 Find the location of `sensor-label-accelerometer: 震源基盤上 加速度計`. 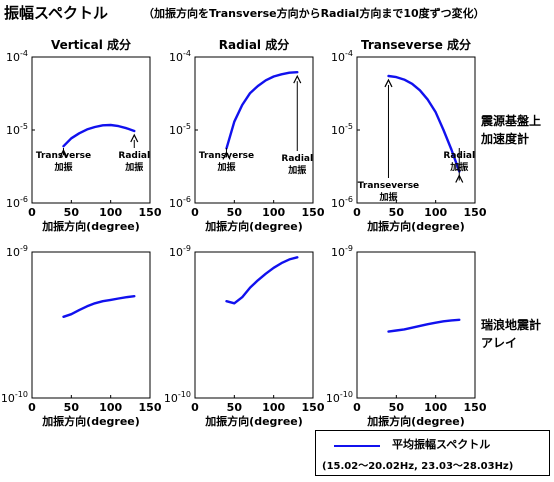

sensor-label-accelerometer: 震源基盤上 加速度計 is located at coordinates (511, 130).